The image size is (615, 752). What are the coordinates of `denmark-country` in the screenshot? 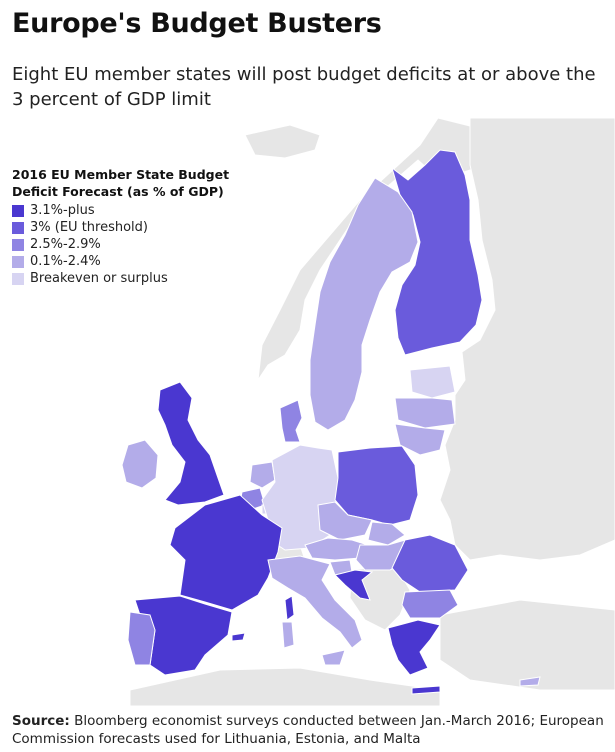 It's located at (291, 421).